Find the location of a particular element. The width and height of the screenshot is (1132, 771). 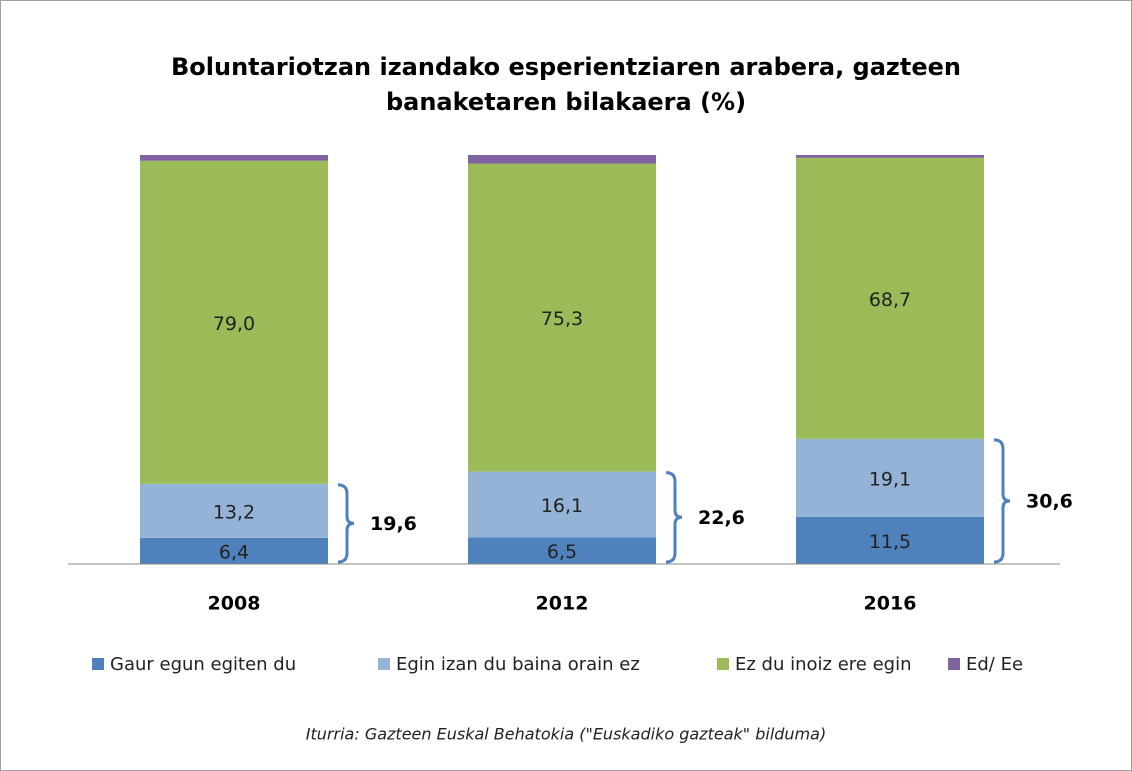

data-label: 19,1 is located at coordinates (890, 479).